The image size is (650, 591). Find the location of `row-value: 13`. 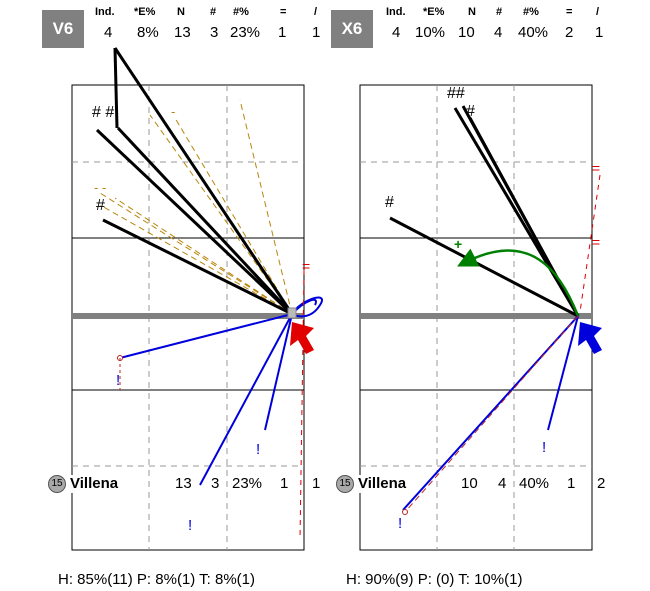

row-value: 13 is located at coordinates (183, 483).